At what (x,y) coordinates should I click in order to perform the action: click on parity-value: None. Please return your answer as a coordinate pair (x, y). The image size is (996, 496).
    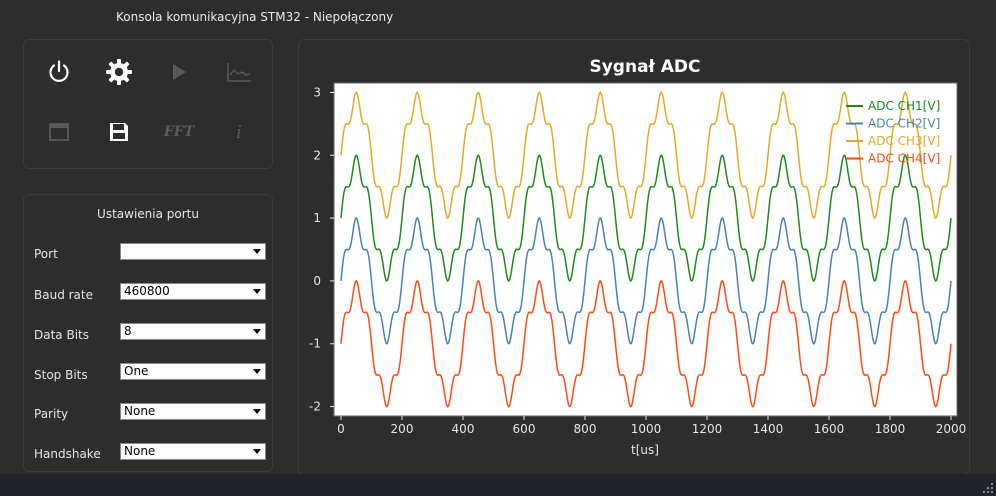
    Looking at the image, I should click on (140, 411).